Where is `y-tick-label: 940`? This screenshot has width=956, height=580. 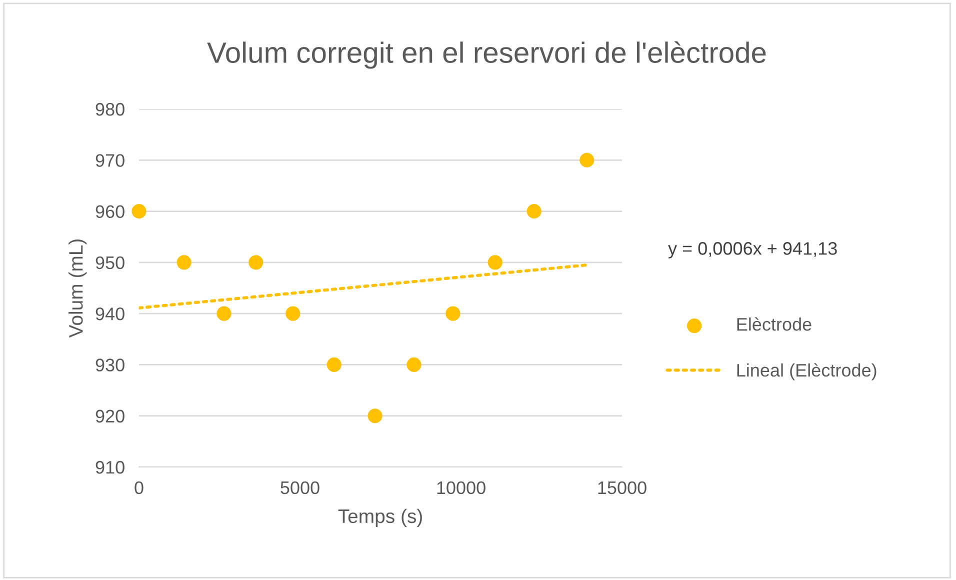 y-tick-label: 940 is located at coordinates (110, 314).